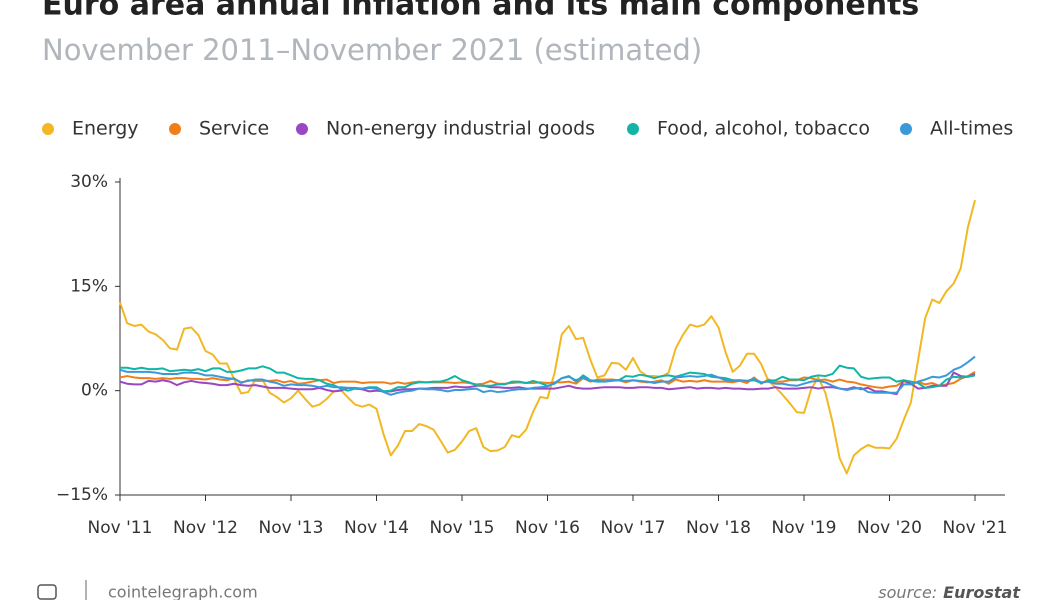  What do you see at coordinates (462, 528) in the screenshot?
I see `x-tick-label: Nov '15` at bounding box center [462, 528].